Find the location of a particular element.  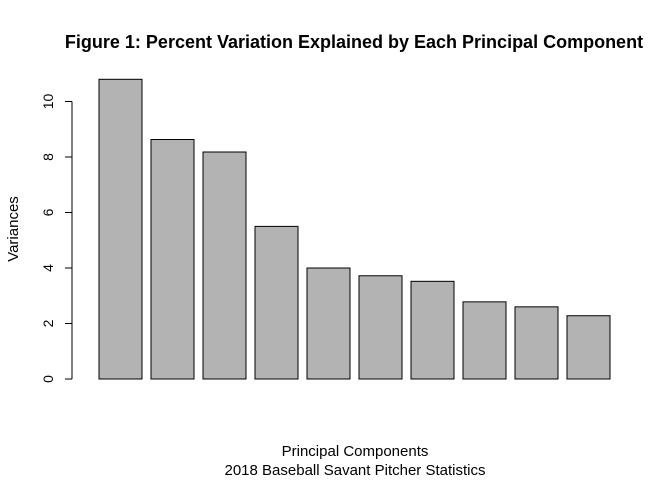

y-tick-label: 4 is located at coordinates (48, 268).